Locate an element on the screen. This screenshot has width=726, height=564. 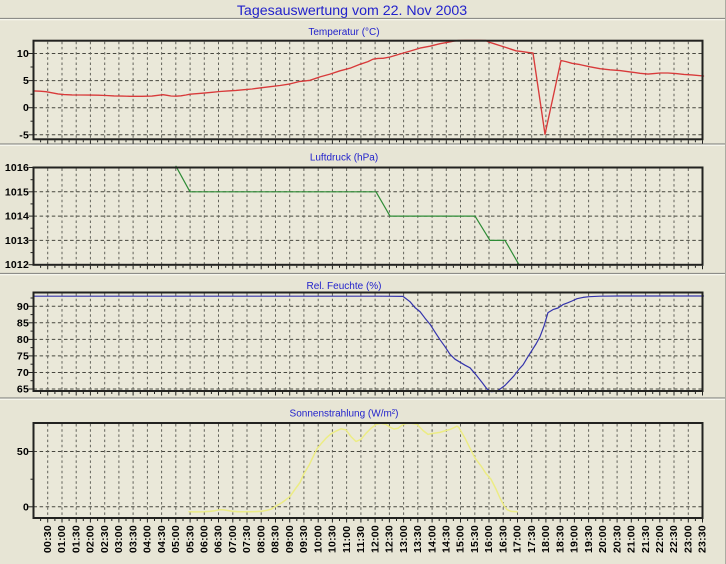
svg-text: 02:00 is located at coordinates (91, 539).